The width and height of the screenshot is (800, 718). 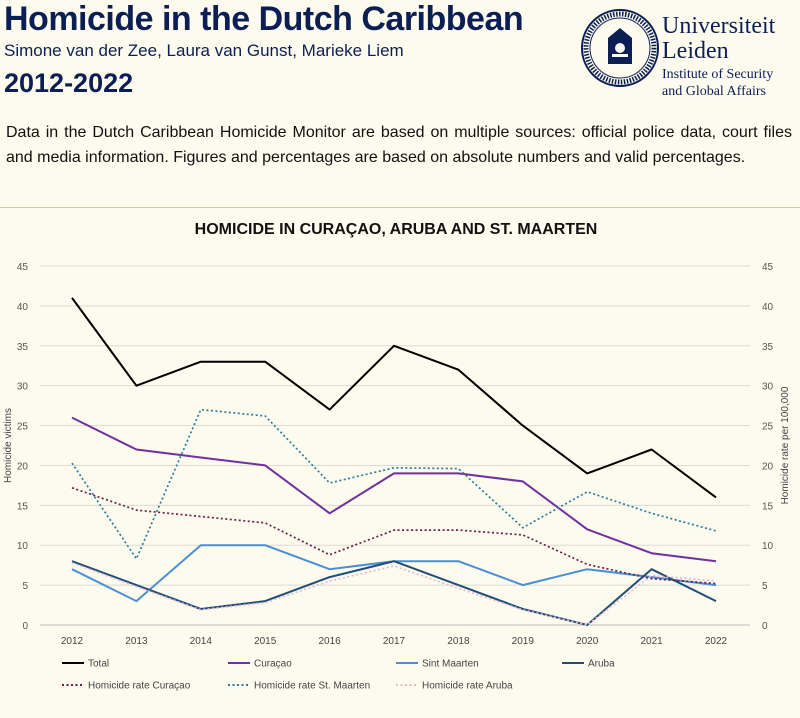 What do you see at coordinates (620, 48) in the screenshot?
I see `university-seal-logo` at bounding box center [620, 48].